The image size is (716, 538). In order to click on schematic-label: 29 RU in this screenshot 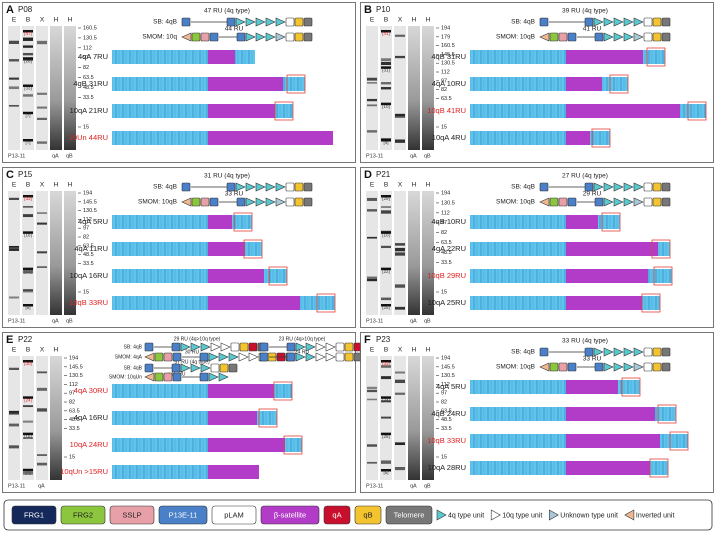, I will do `click(592, 194)`.